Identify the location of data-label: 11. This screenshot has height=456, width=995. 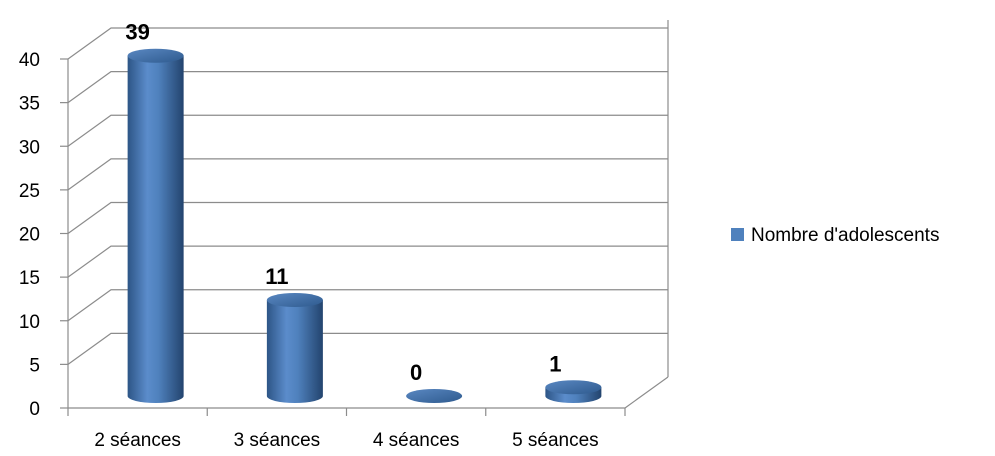
(276, 276).